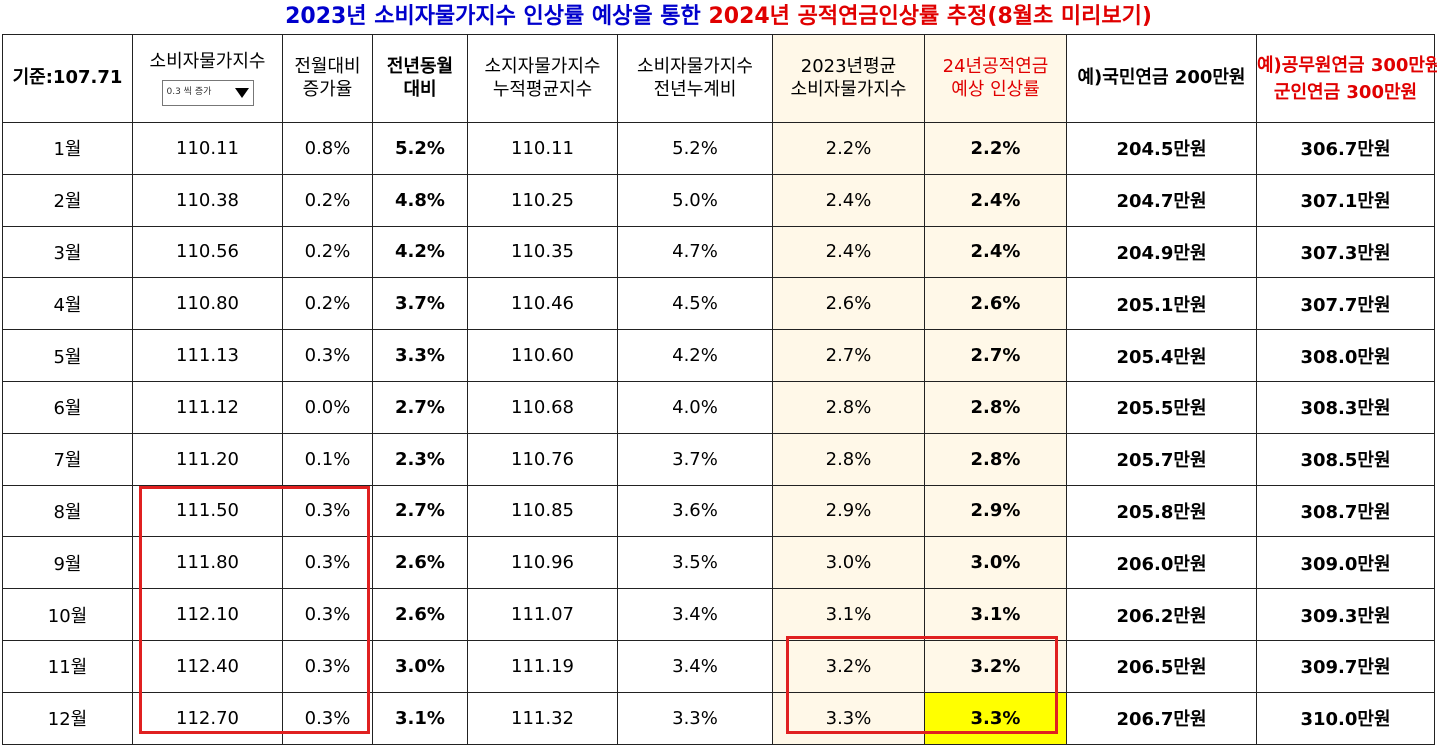 This screenshot has width=1437, height=747. I want to click on header-cum-line2: 누적평균지수, so click(542, 89).